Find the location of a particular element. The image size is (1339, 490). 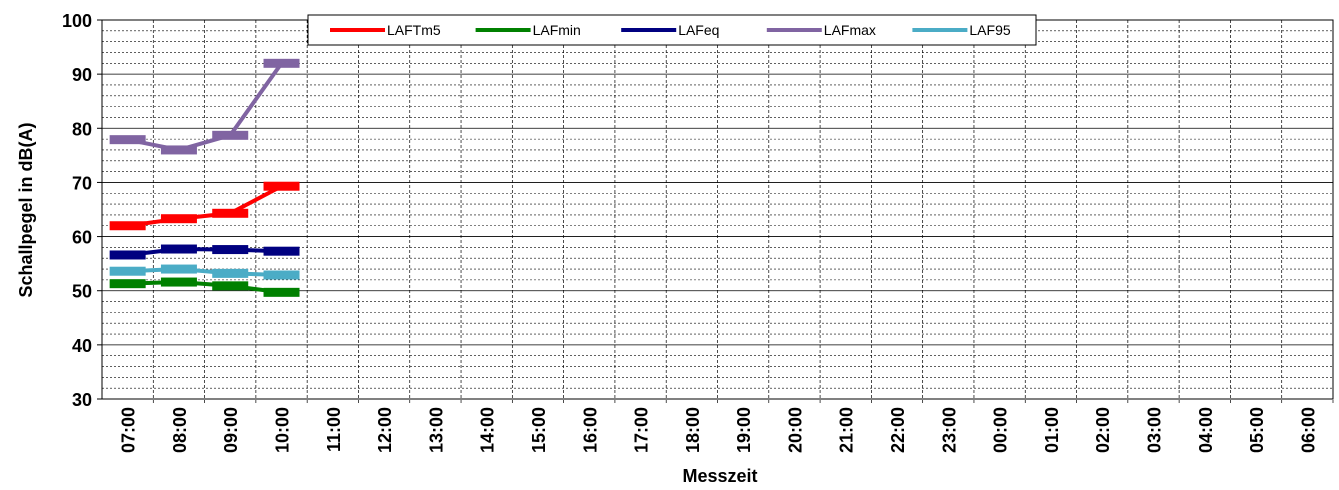

x-tick-label: 07:00 is located at coordinates (129, 430).